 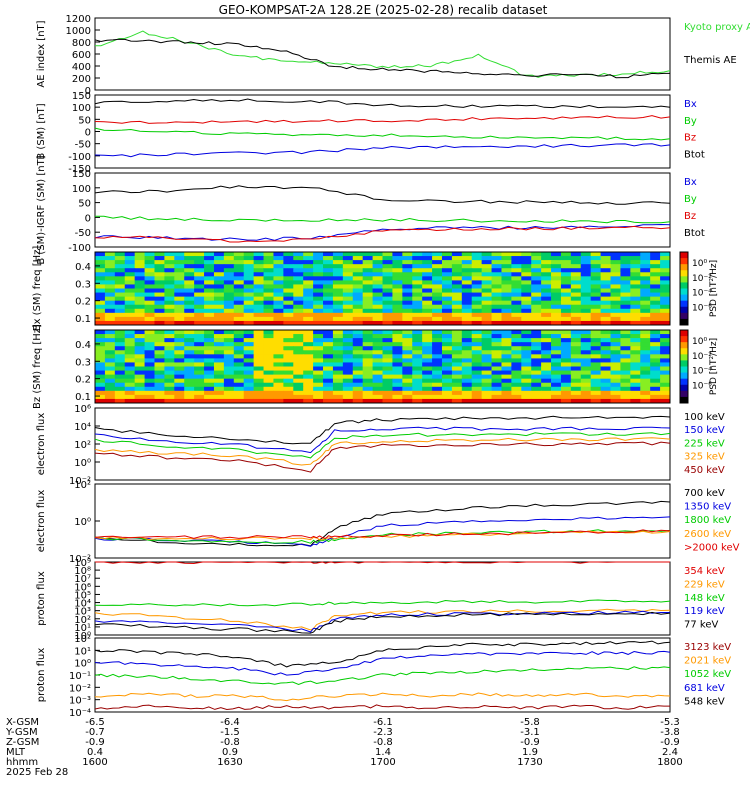 What do you see at coordinates (41, 53) in the screenshot?
I see `y-axis-label: AE index [nT]` at bounding box center [41, 53].